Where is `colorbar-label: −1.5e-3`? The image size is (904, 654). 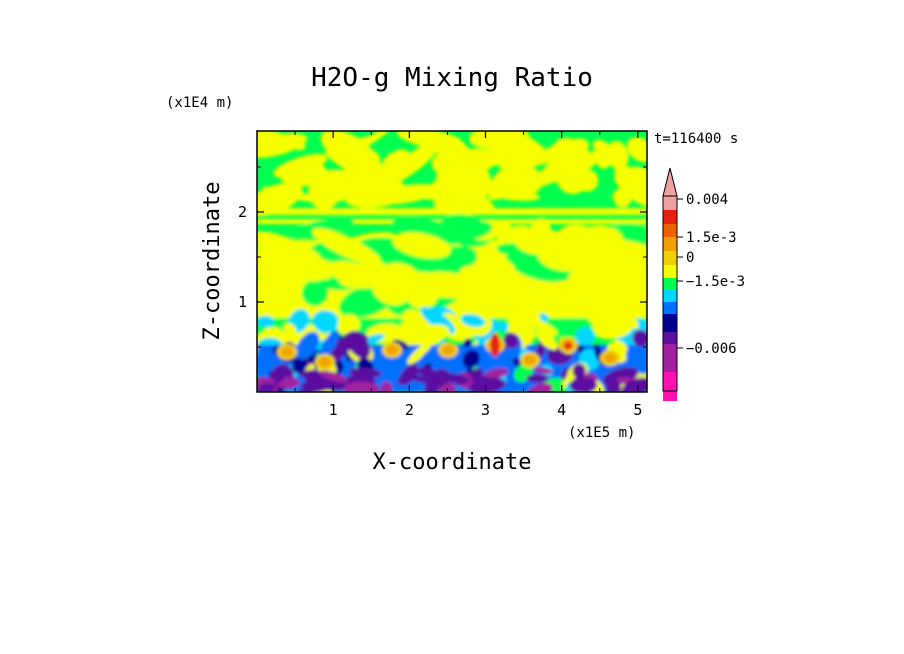 colorbar-label: −1.5e-3 is located at coordinates (715, 282).